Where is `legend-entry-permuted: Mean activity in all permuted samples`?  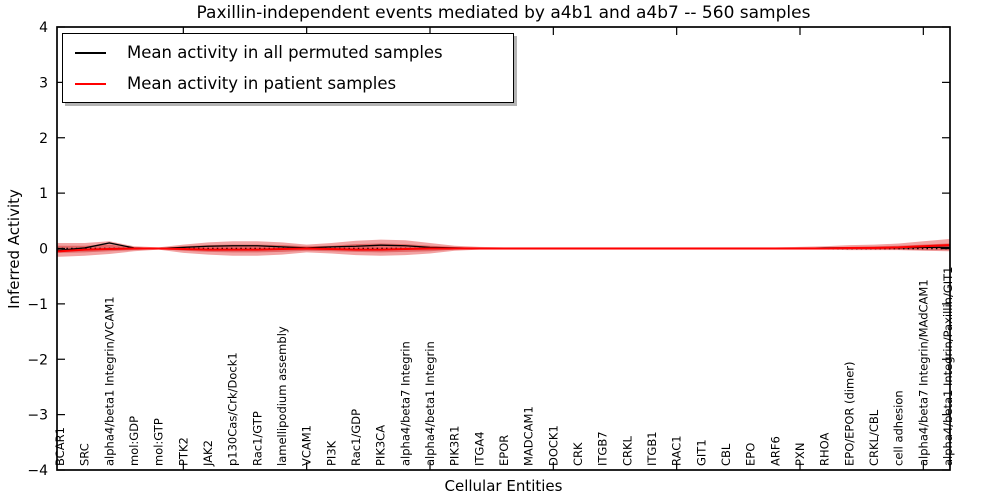
legend-entry-permuted: Mean activity in all permuted samples is located at coordinates (289, 52).